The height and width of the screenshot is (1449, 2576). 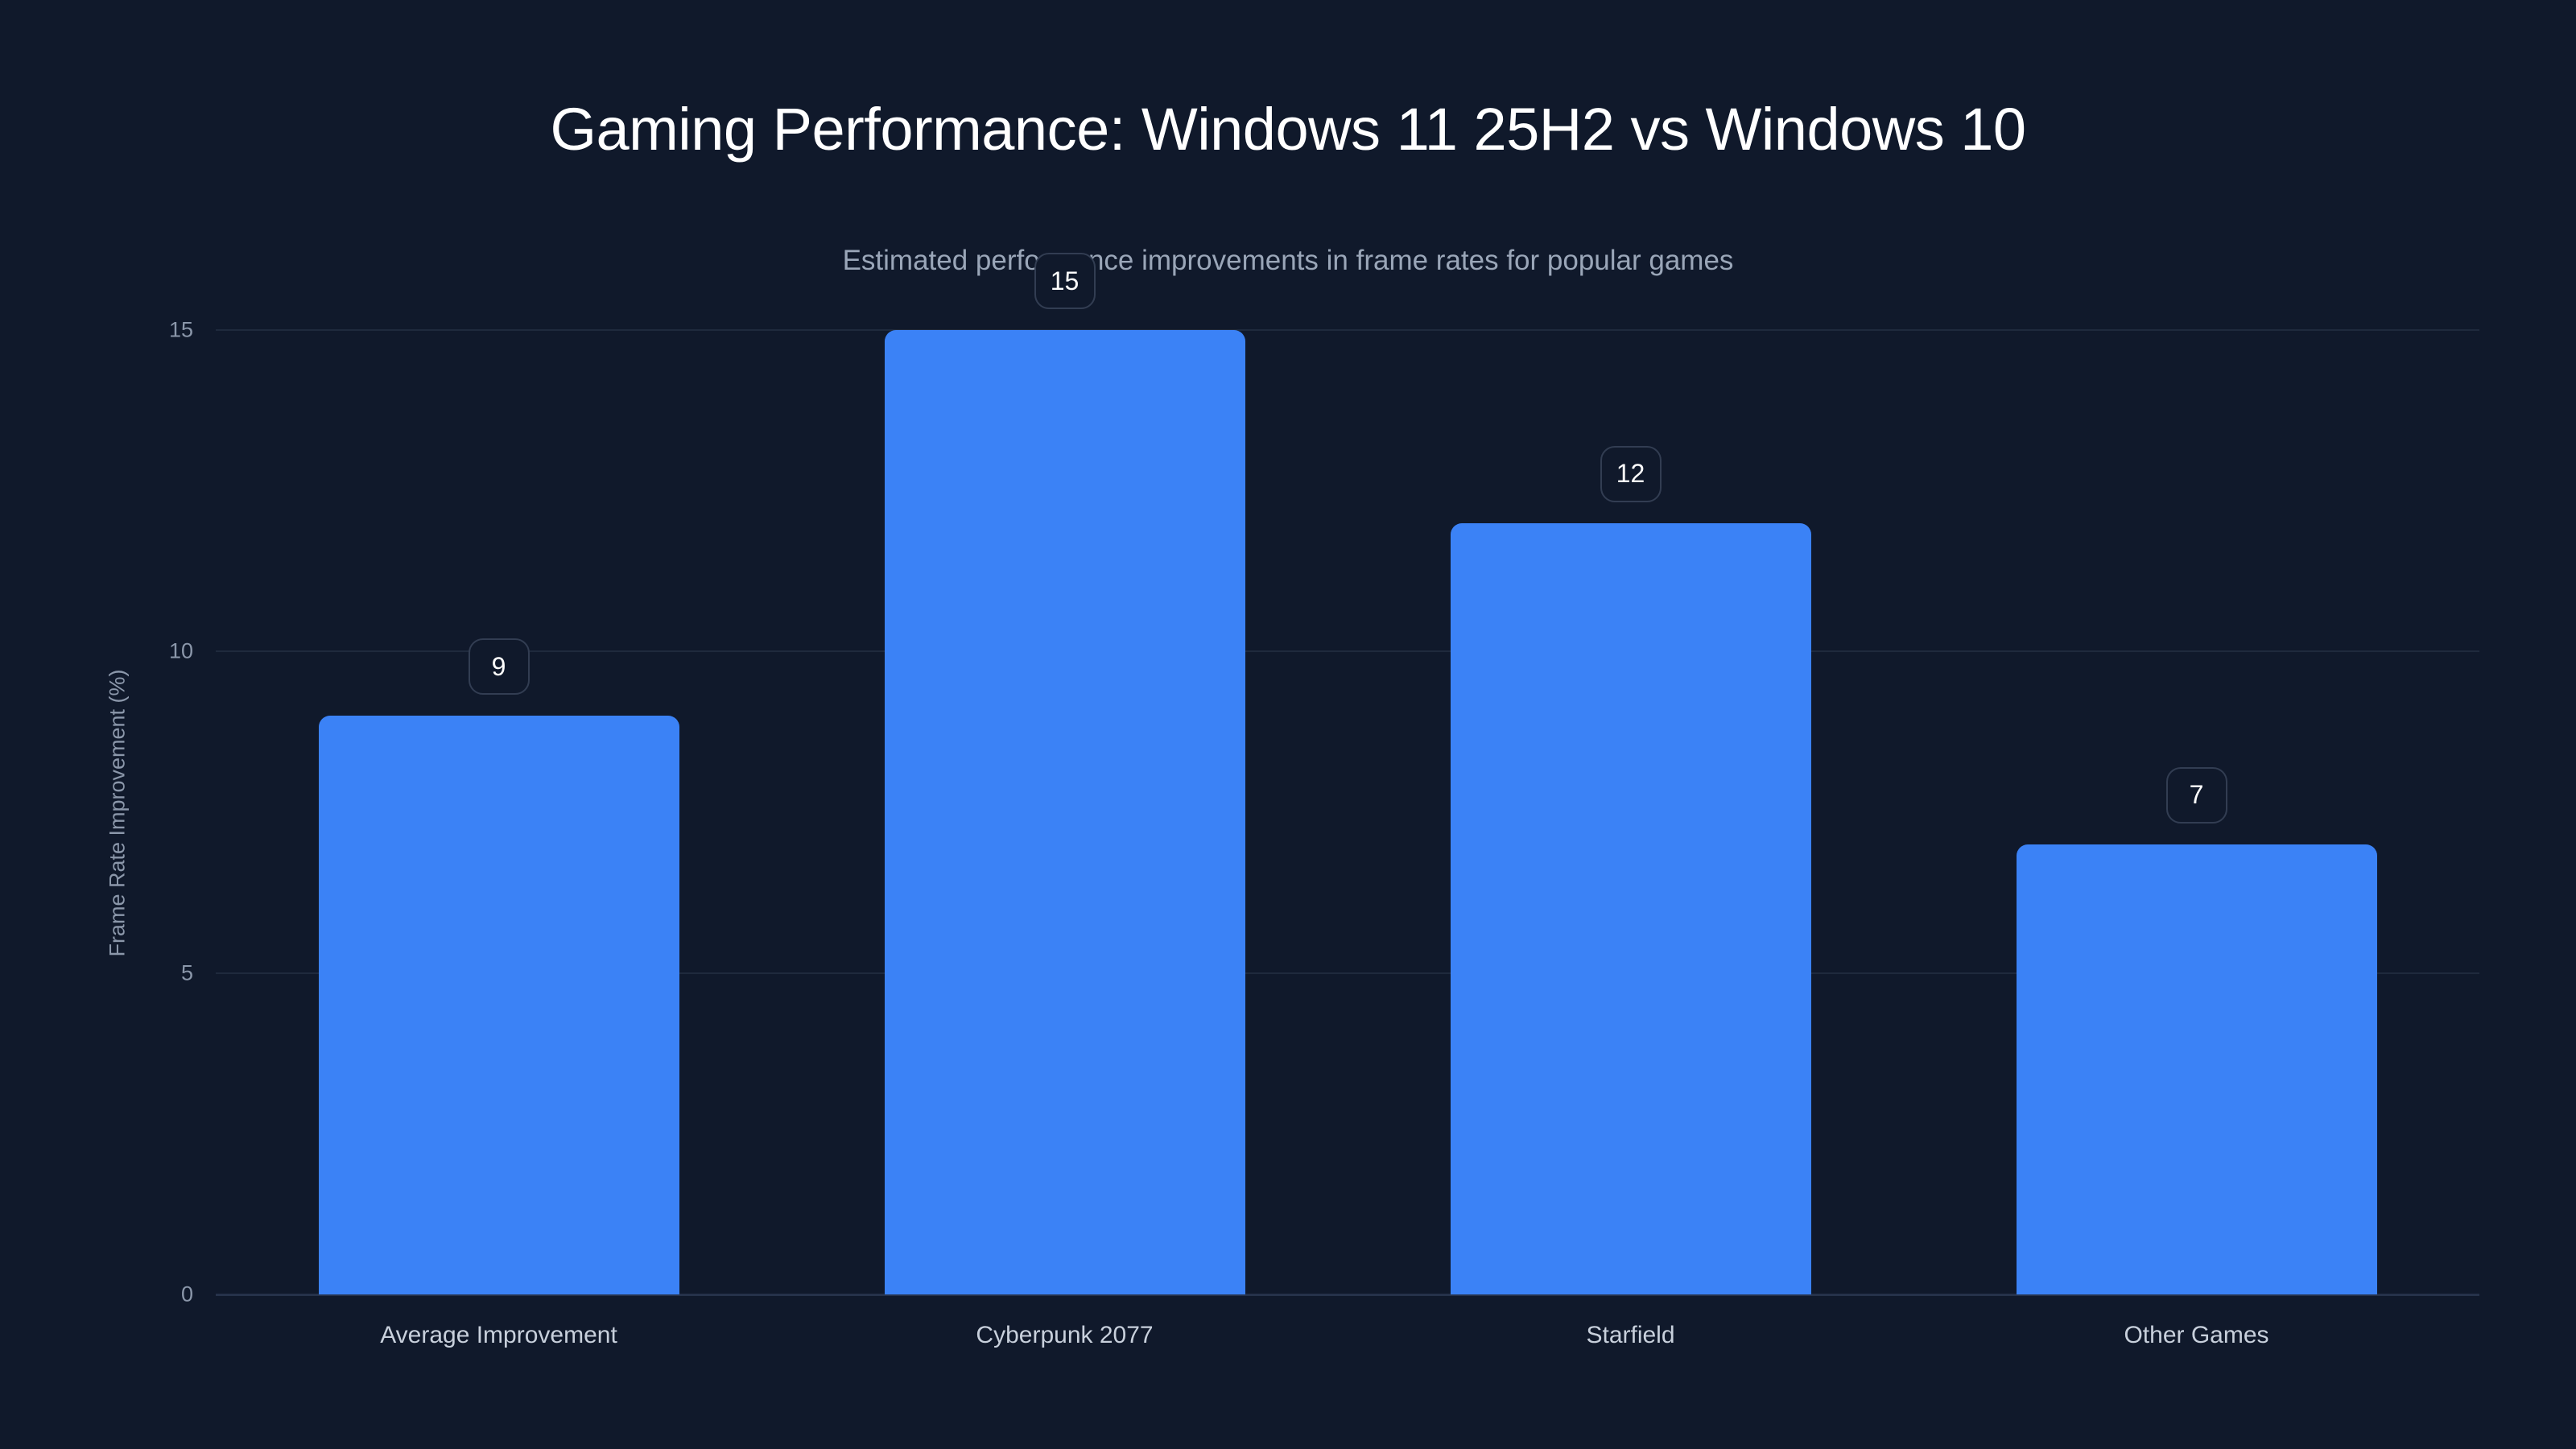 I want to click on x-tick-label: Other Games, so click(x=2196, y=1335).